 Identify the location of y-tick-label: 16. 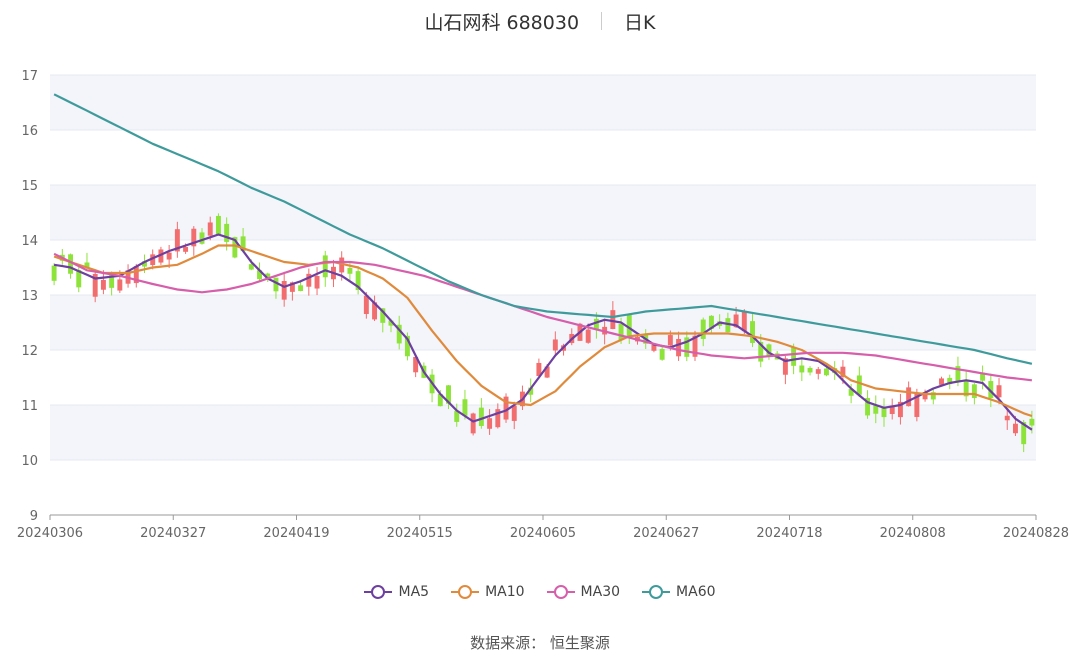
(29, 131).